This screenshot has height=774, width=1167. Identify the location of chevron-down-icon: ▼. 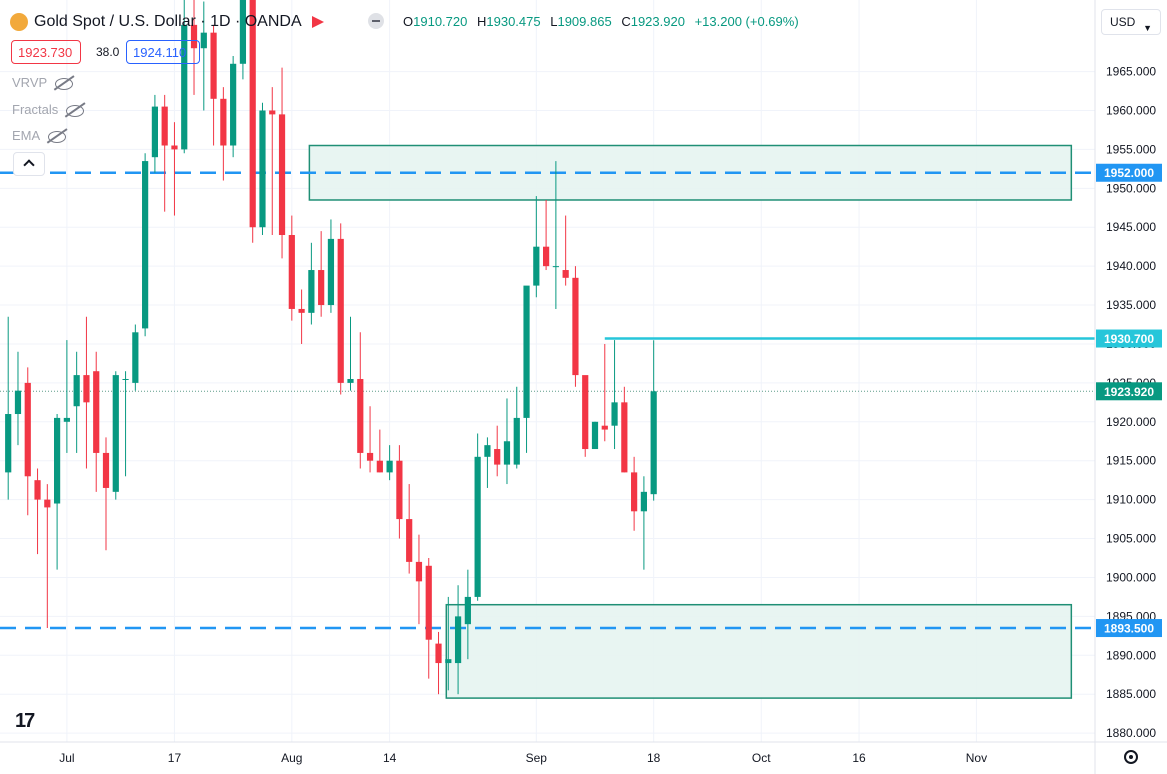
(1147, 28).